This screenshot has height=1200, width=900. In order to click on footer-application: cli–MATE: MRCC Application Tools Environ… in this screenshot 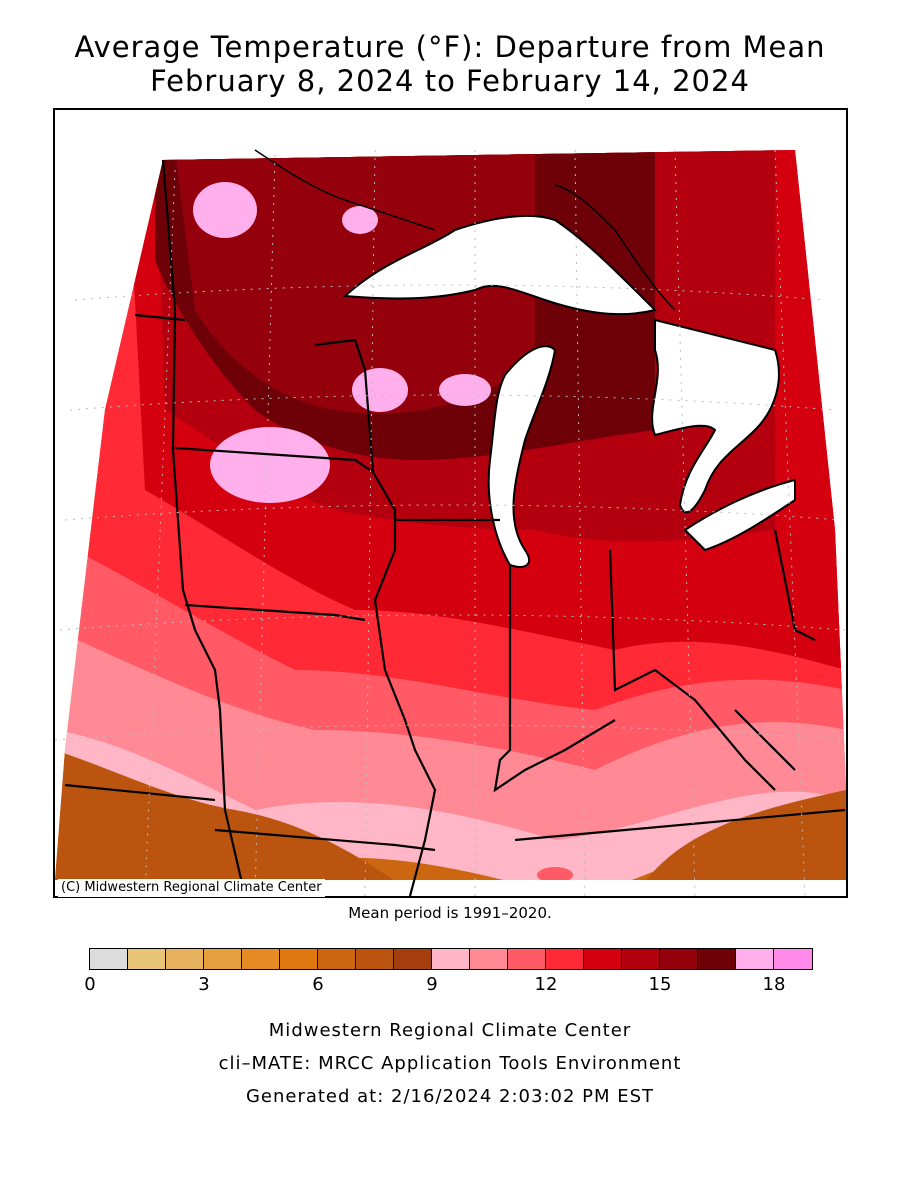, I will do `click(450, 1063)`.